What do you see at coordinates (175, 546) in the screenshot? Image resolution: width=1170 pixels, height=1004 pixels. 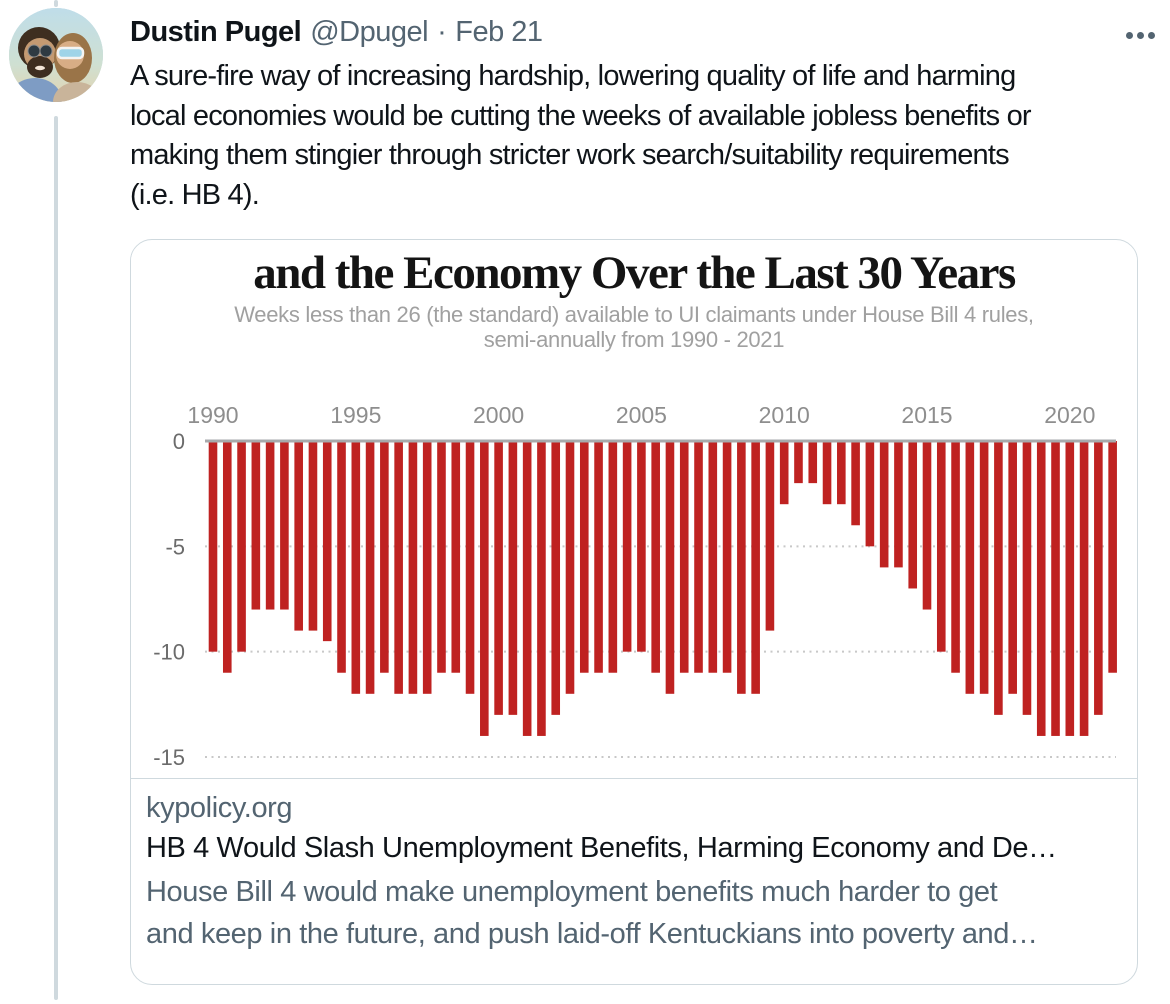 I see `svg-text: -5` at bounding box center [175, 546].